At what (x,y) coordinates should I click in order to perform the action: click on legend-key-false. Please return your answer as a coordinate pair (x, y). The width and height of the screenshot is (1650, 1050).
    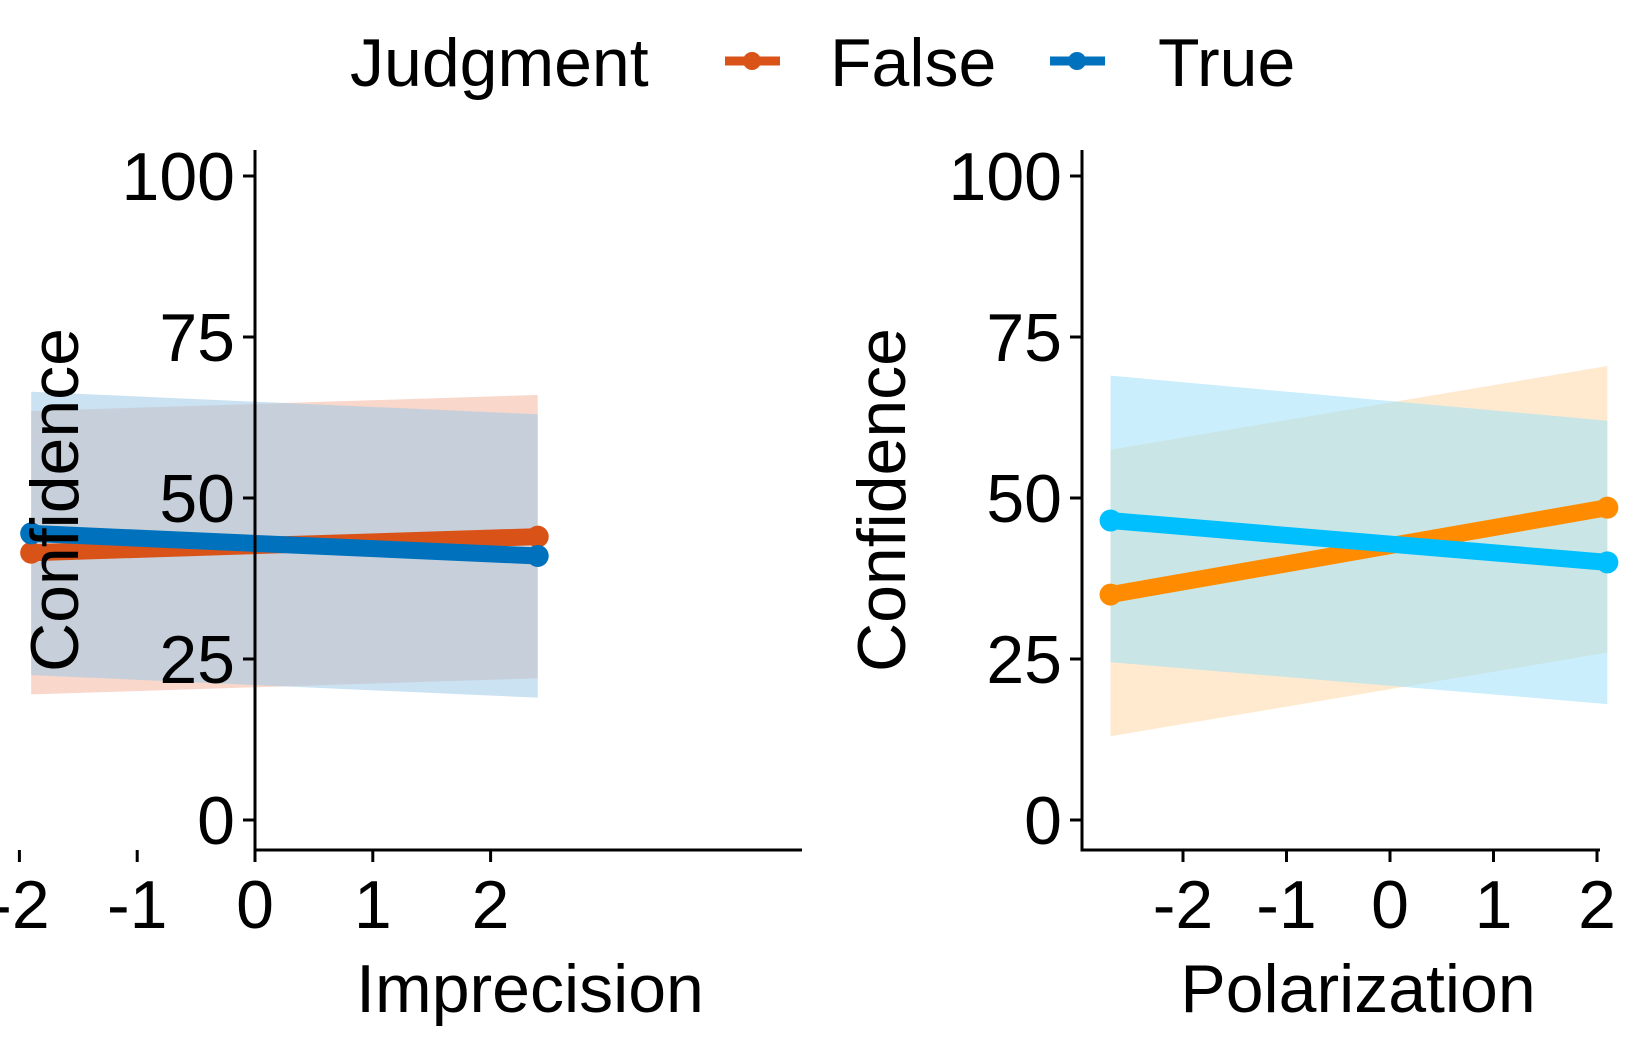
    Looking at the image, I should click on (752, 61).